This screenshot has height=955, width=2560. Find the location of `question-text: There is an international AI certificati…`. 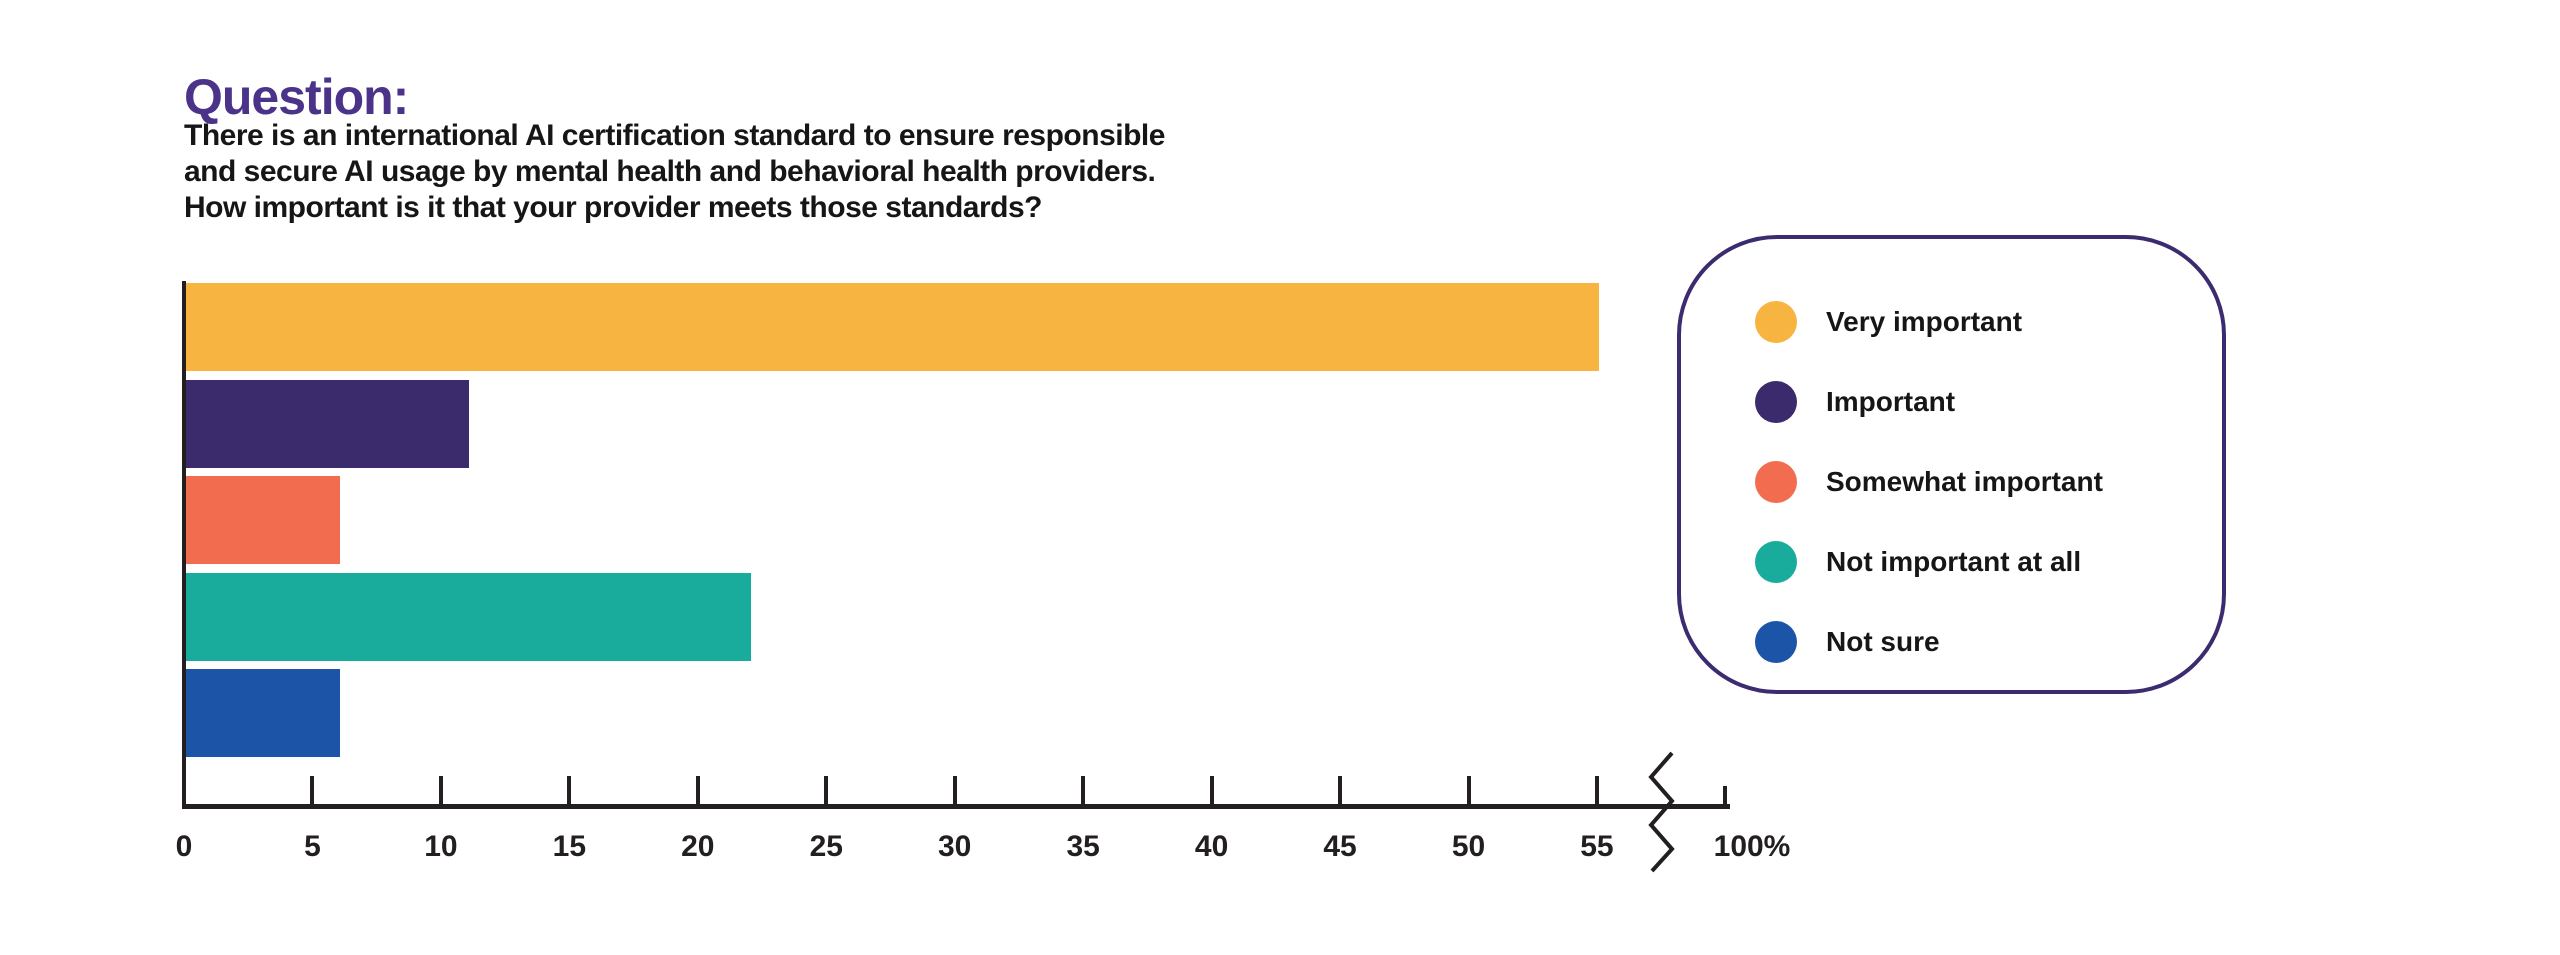

question-text: There is an international AI certificati… is located at coordinates (674, 172).